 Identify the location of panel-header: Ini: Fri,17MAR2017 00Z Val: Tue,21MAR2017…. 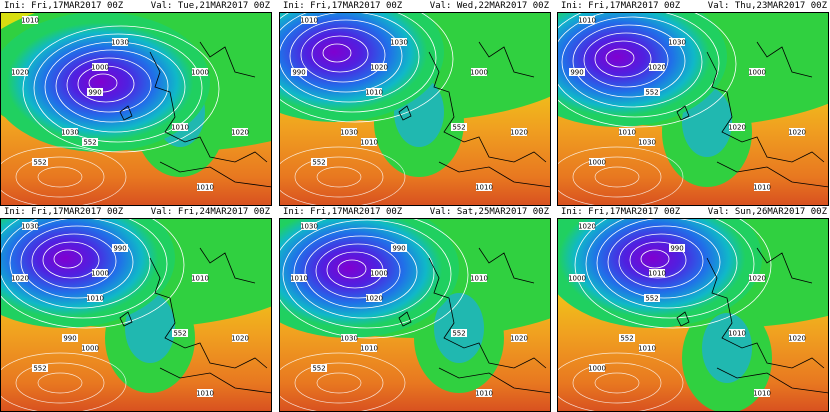
(136, 6).